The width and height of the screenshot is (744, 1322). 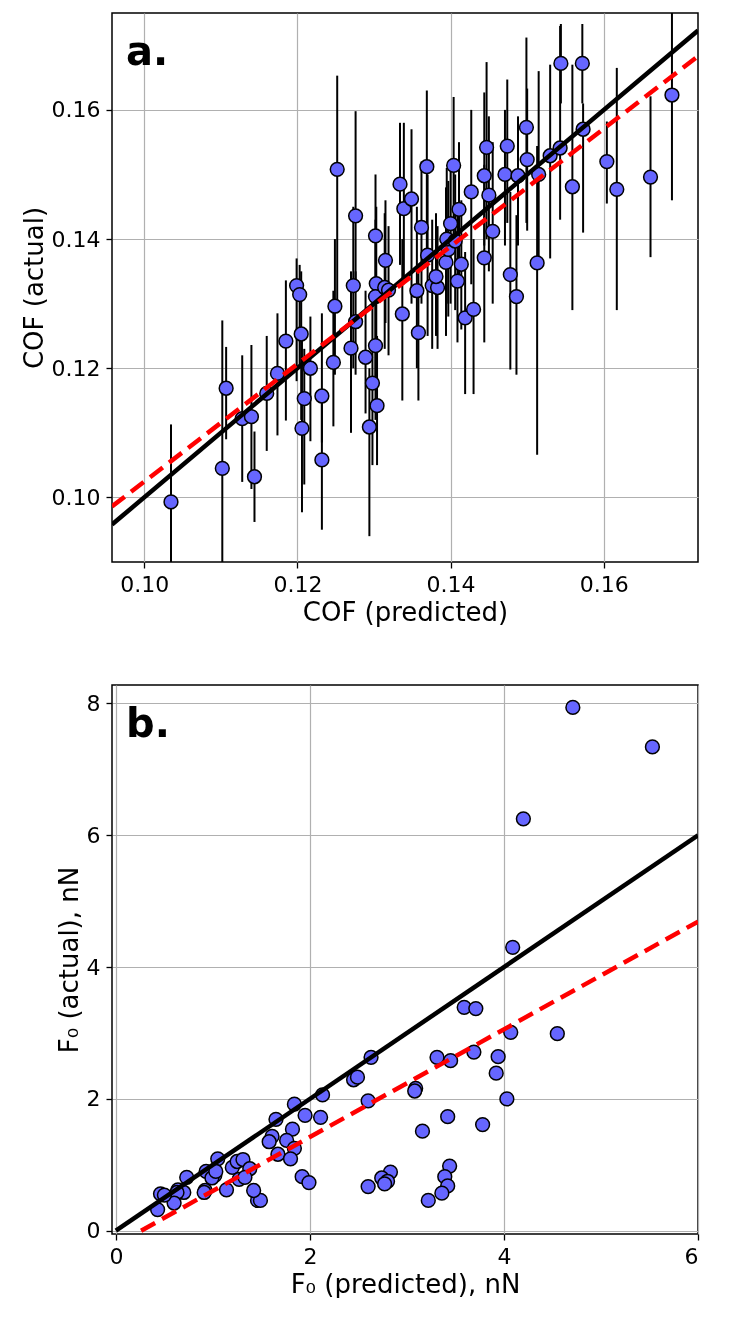 What do you see at coordinates (93, 1231) in the screenshot?
I see `y-tick-label: 0` at bounding box center [93, 1231].